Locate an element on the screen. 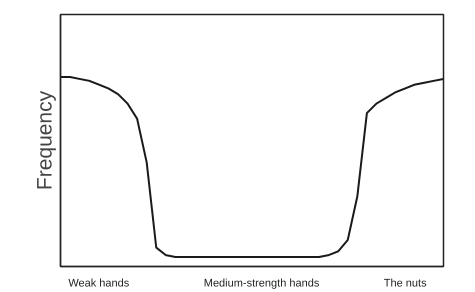  x-tick-label: The nuts is located at coordinates (406, 284).